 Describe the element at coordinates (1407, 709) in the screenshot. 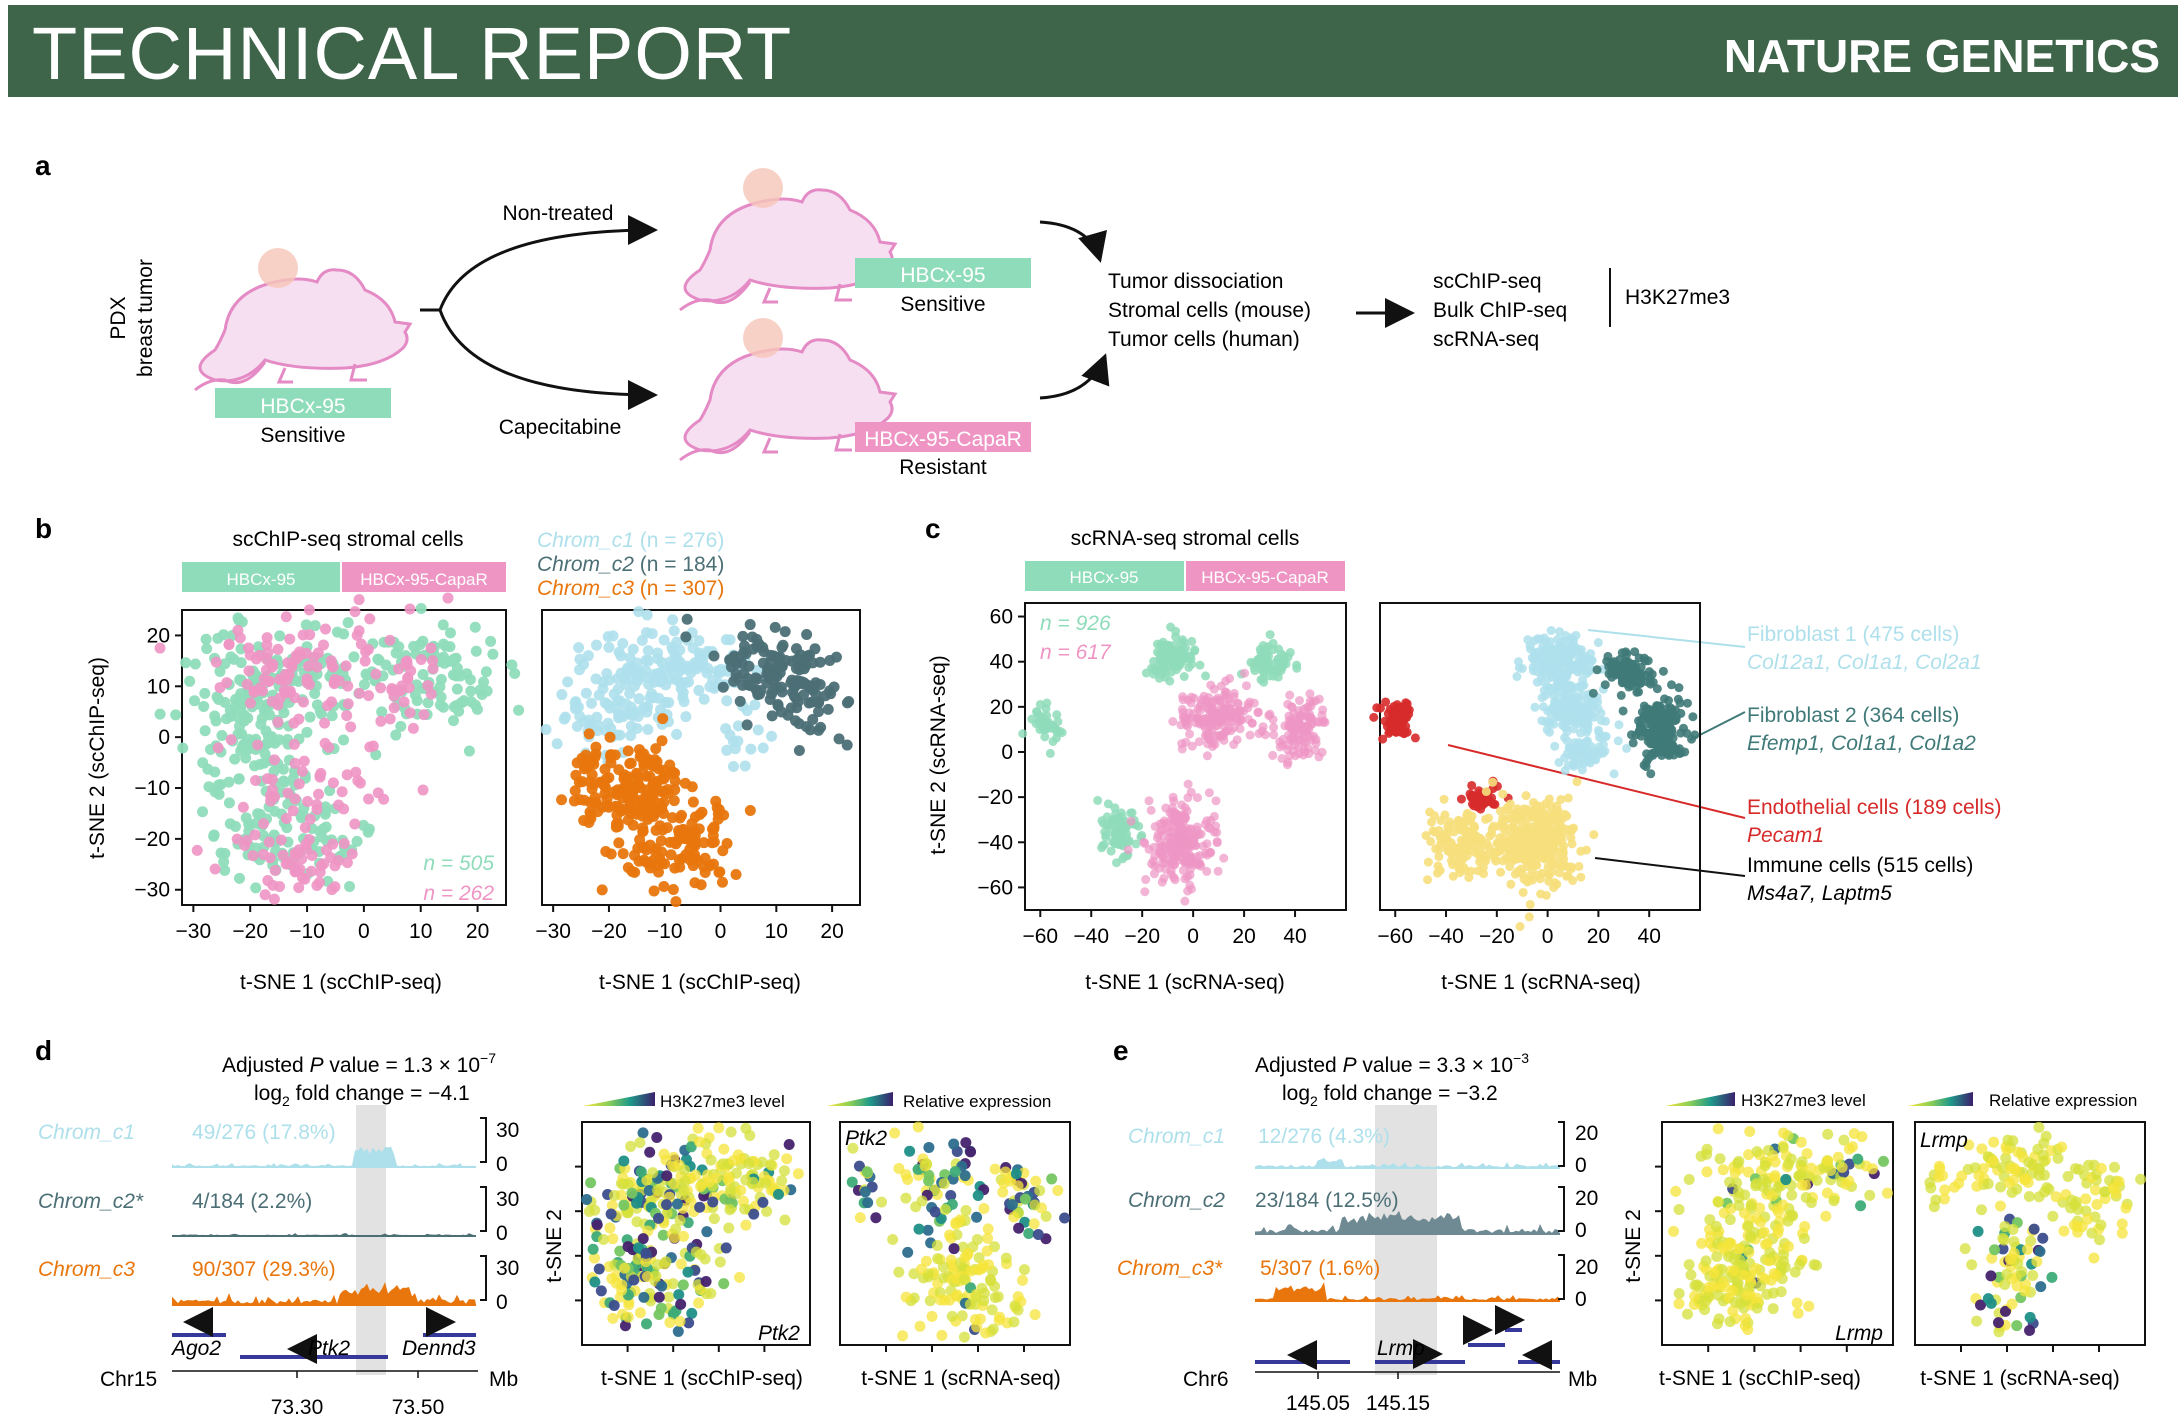

I see `cell-point-endothelial` at that location.